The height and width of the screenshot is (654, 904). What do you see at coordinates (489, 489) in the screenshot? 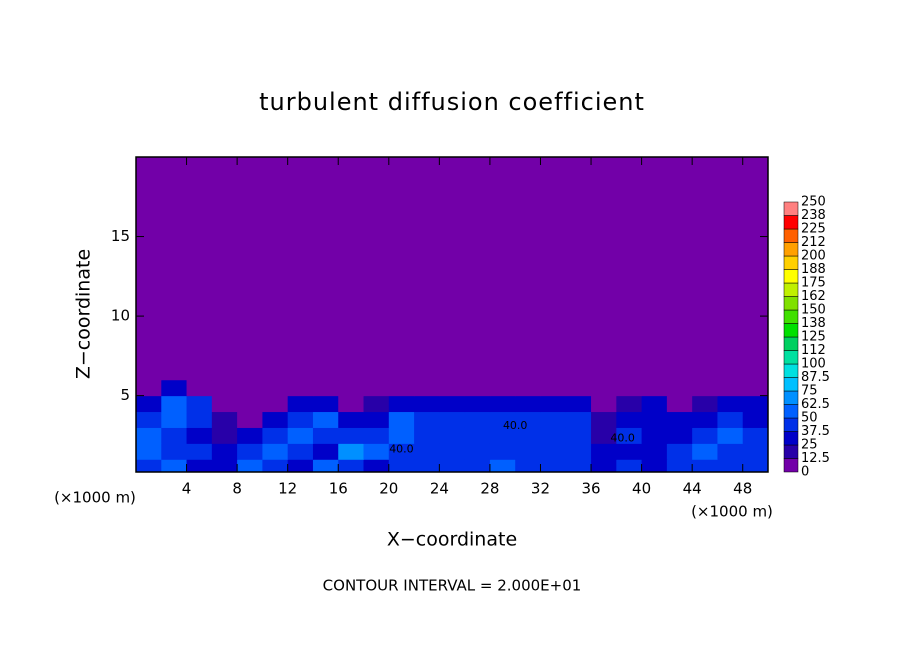
I see `x-tick-label: 28` at bounding box center [489, 489].